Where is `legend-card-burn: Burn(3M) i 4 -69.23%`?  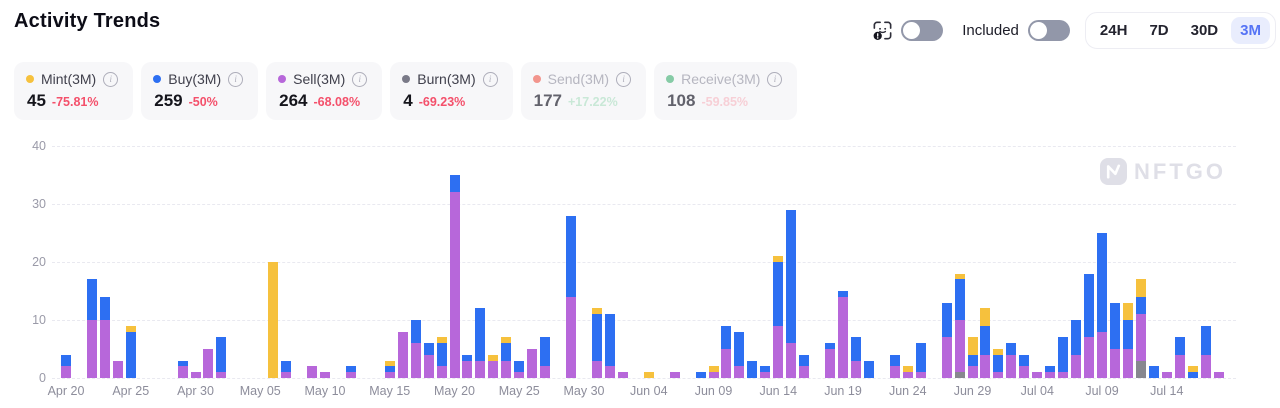
legend-card-burn: Burn(3M) i 4 -69.23% is located at coordinates (451, 91).